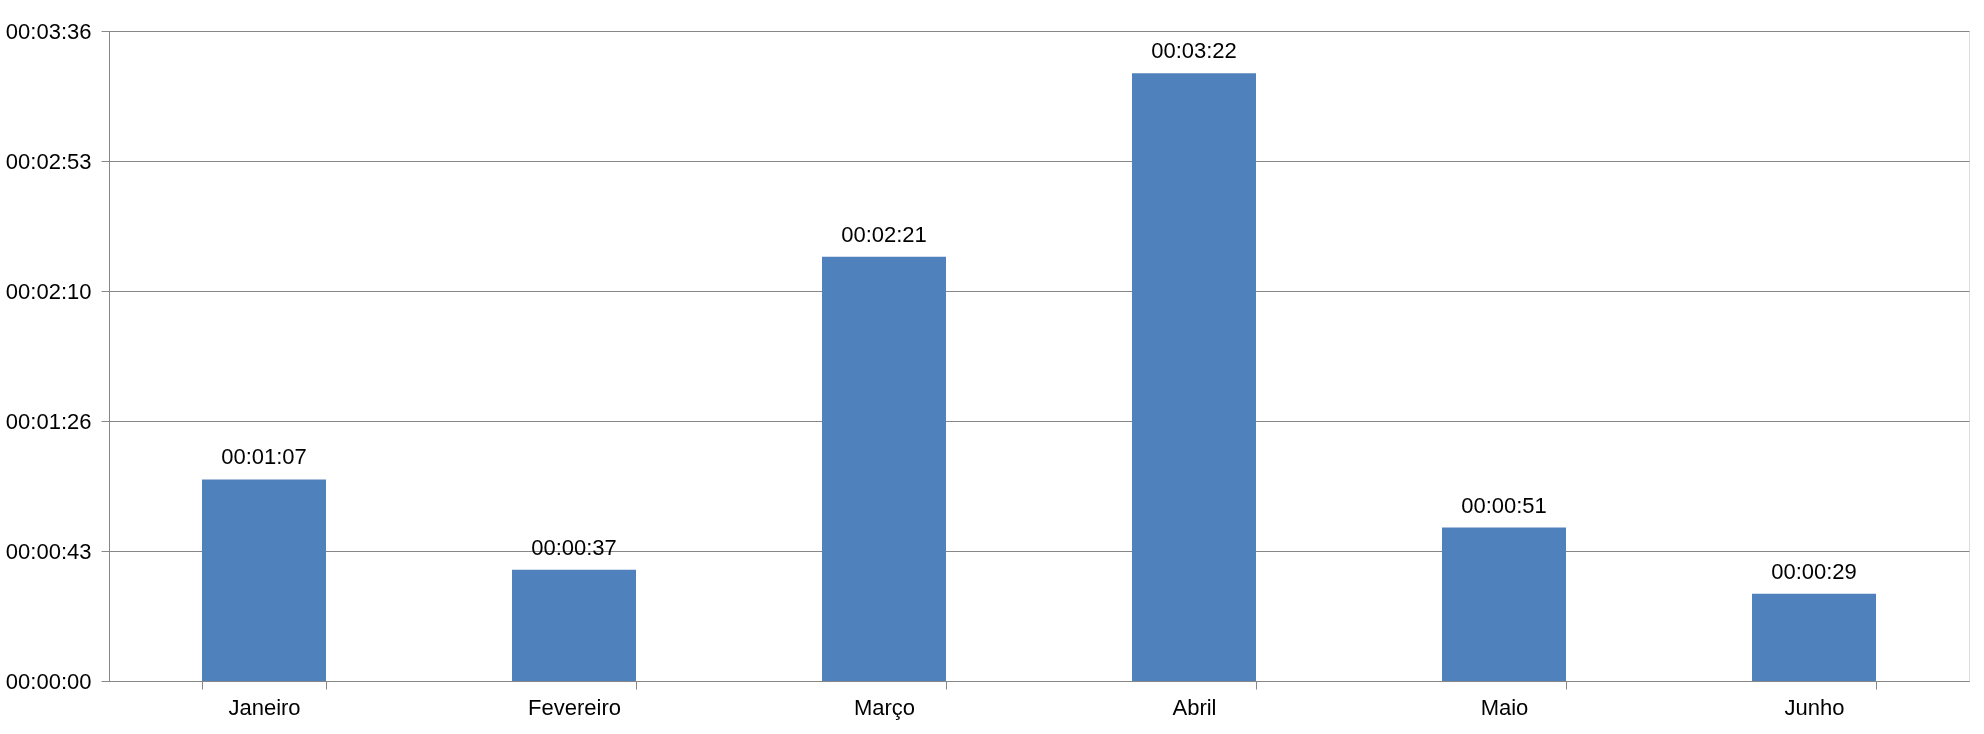  I want to click on data-label: 00:03:22, so click(1194, 51).